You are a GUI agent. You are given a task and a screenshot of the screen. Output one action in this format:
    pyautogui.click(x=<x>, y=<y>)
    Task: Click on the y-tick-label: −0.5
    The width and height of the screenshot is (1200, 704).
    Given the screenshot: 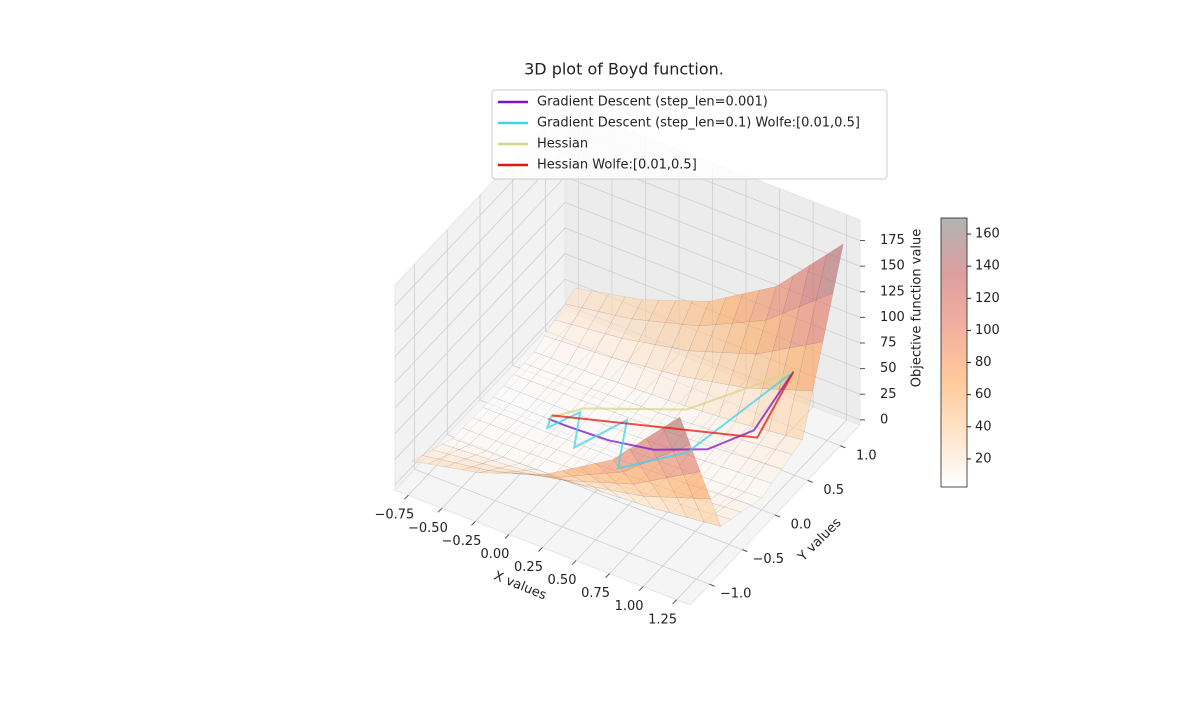 What is the action you would take?
    pyautogui.click(x=769, y=559)
    